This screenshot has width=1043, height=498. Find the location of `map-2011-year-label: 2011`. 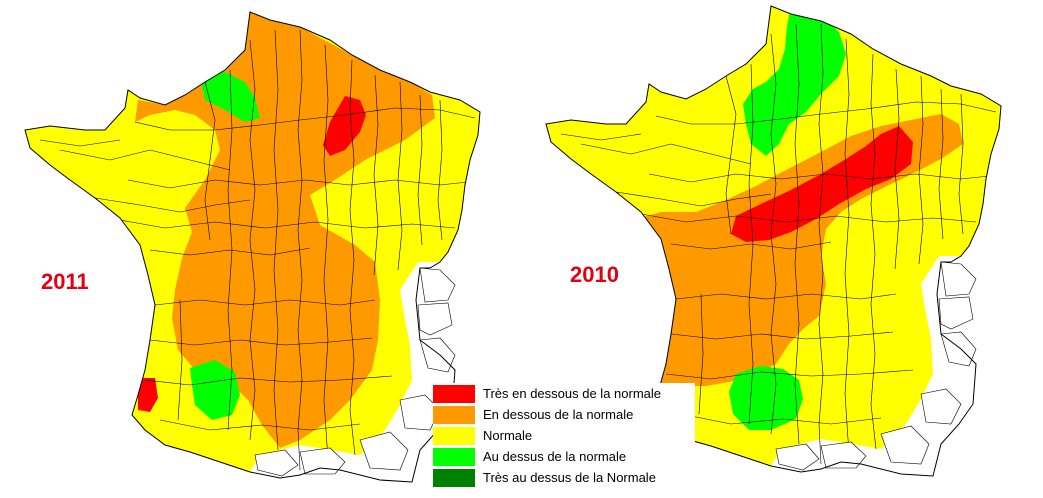

map-2011-year-label: 2011 is located at coordinates (65, 281).